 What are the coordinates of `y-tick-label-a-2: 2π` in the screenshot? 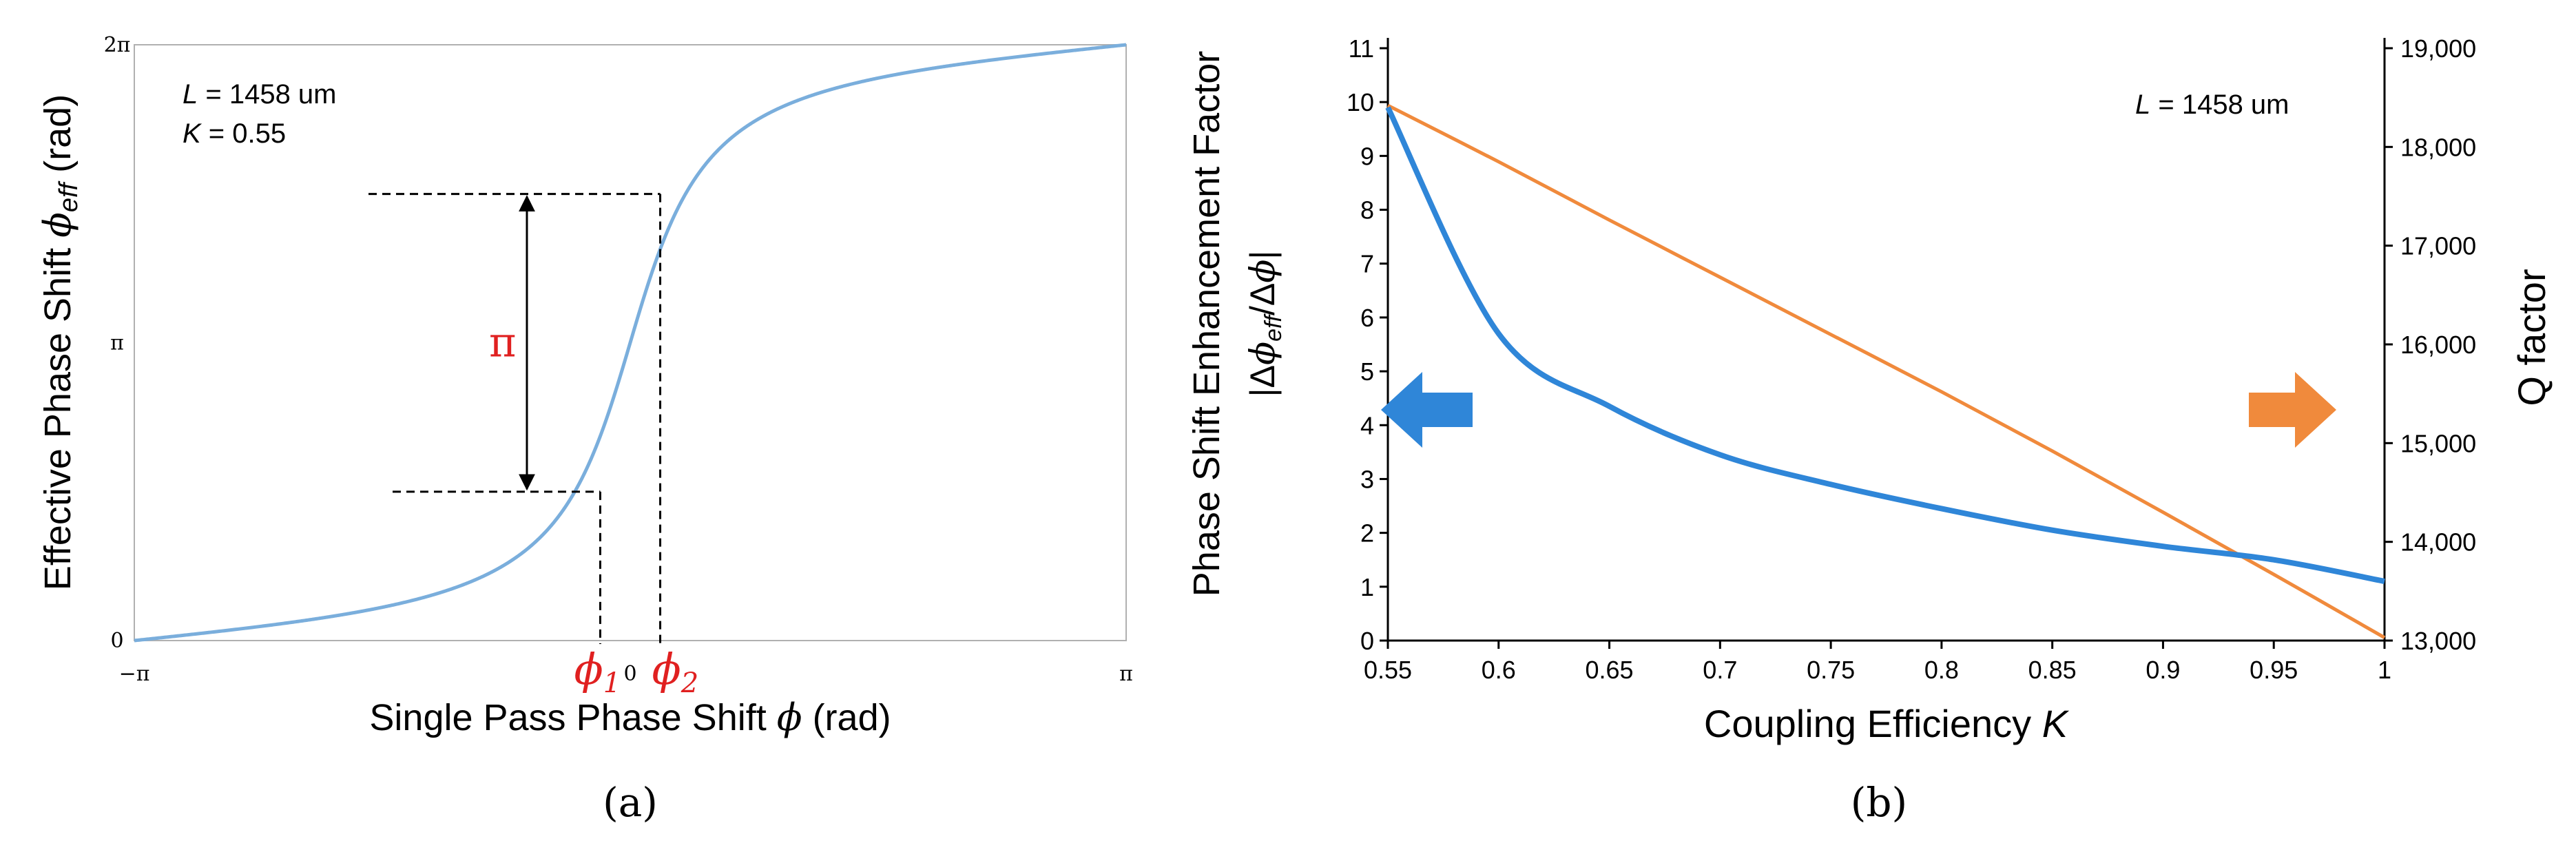 It's located at (117, 45).